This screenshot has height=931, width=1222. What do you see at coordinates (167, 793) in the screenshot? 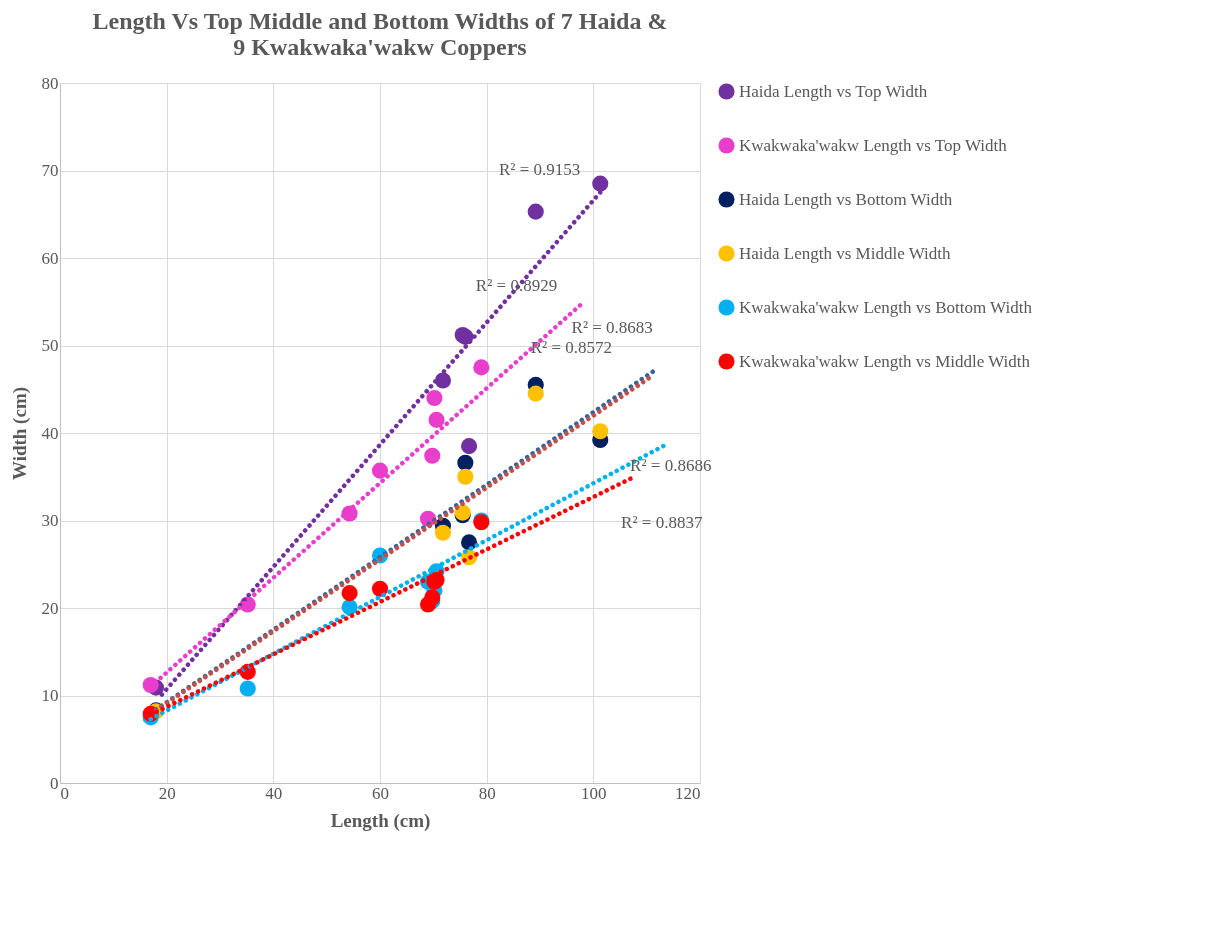
I see `x-tick-label: 20` at bounding box center [167, 793].